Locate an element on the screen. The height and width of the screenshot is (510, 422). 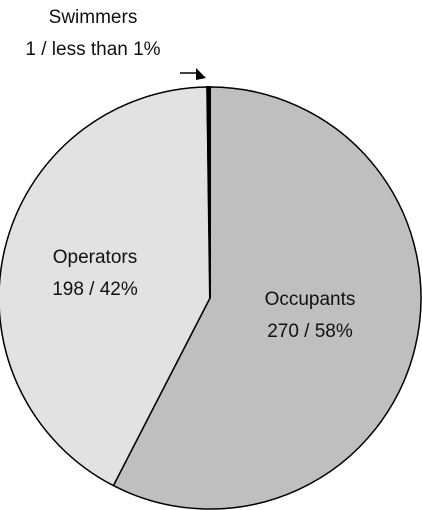
slice-value-label: 1 / less than 1% is located at coordinates (92, 49).